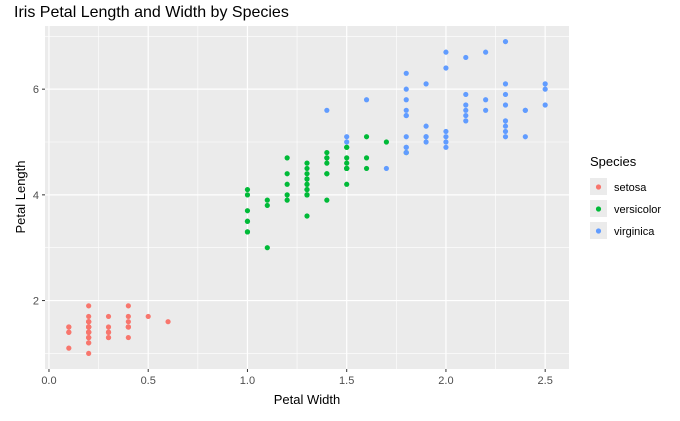  I want to click on x-tick-label: 1.0, so click(247, 381).